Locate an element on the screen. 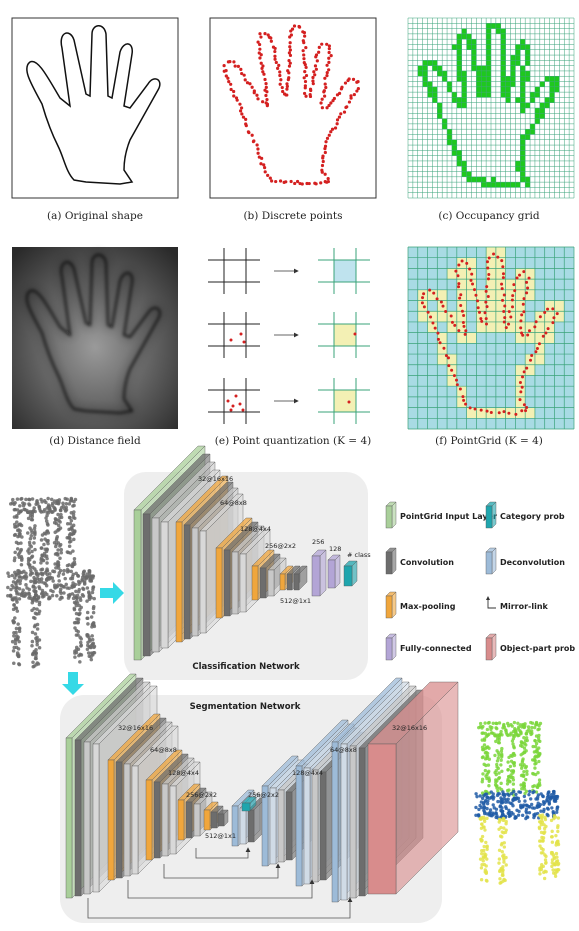 This screenshot has width=579, height=931. seg-label-32-up: 32@16x16 is located at coordinates (409, 728).